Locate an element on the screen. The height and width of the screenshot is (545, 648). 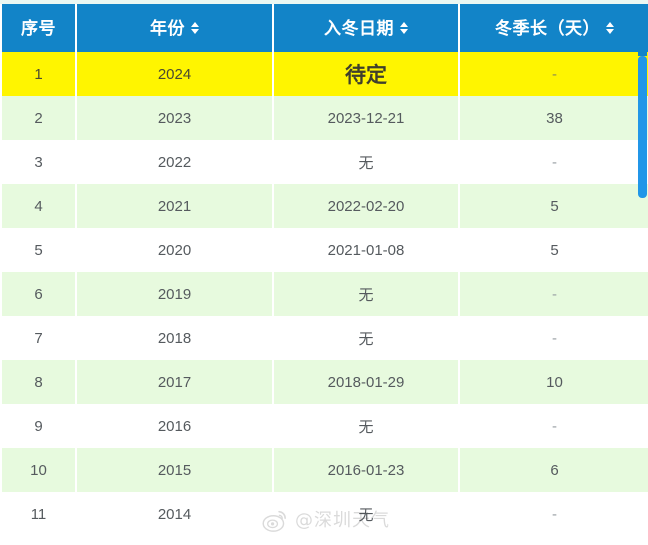
cell-winter-length: 10 is located at coordinates (553, 382).